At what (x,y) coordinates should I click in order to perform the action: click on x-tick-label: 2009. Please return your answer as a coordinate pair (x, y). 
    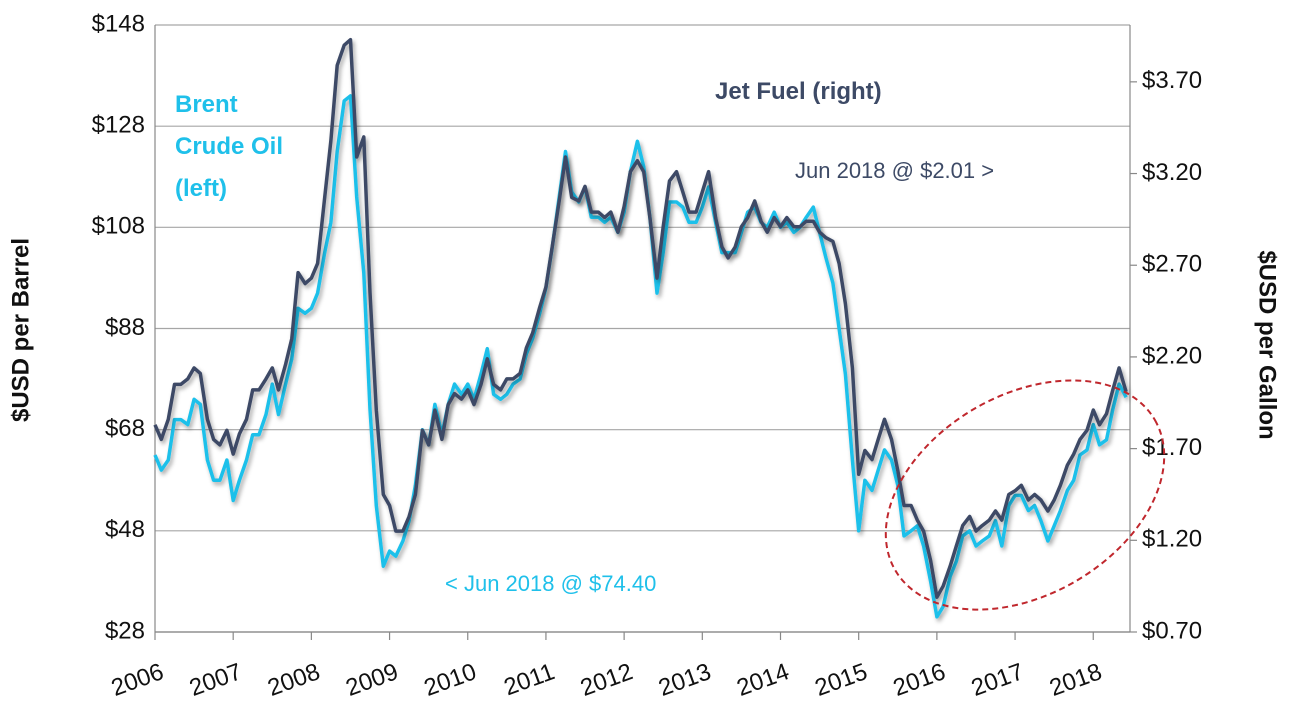
    Looking at the image, I should click on (371, 680).